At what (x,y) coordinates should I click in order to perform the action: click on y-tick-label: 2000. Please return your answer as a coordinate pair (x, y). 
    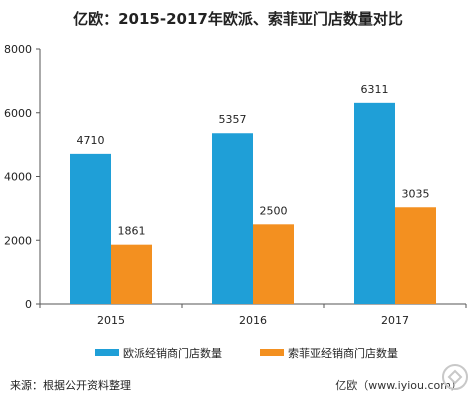
    Looking at the image, I should click on (18, 240).